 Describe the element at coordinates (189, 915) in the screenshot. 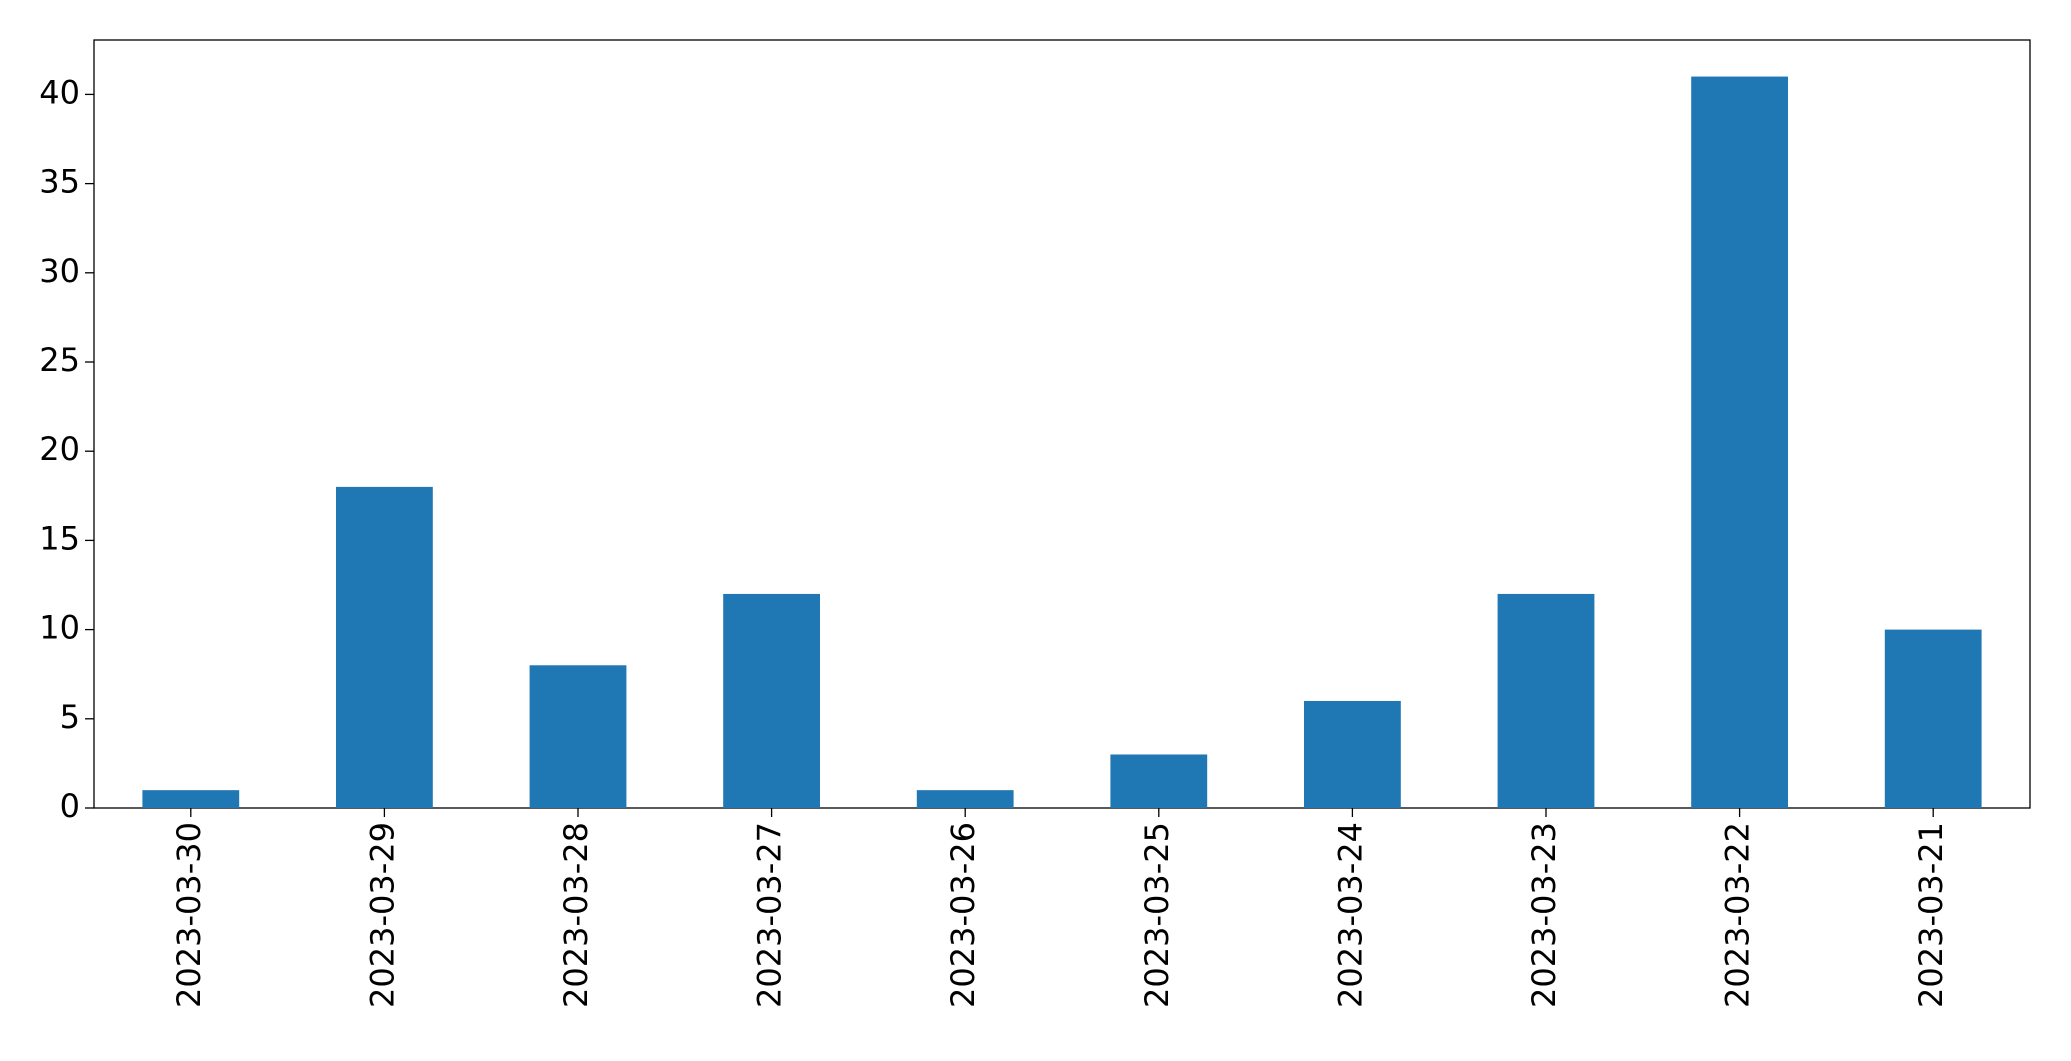

I see `x-tick-label: 2023-03-30` at that location.